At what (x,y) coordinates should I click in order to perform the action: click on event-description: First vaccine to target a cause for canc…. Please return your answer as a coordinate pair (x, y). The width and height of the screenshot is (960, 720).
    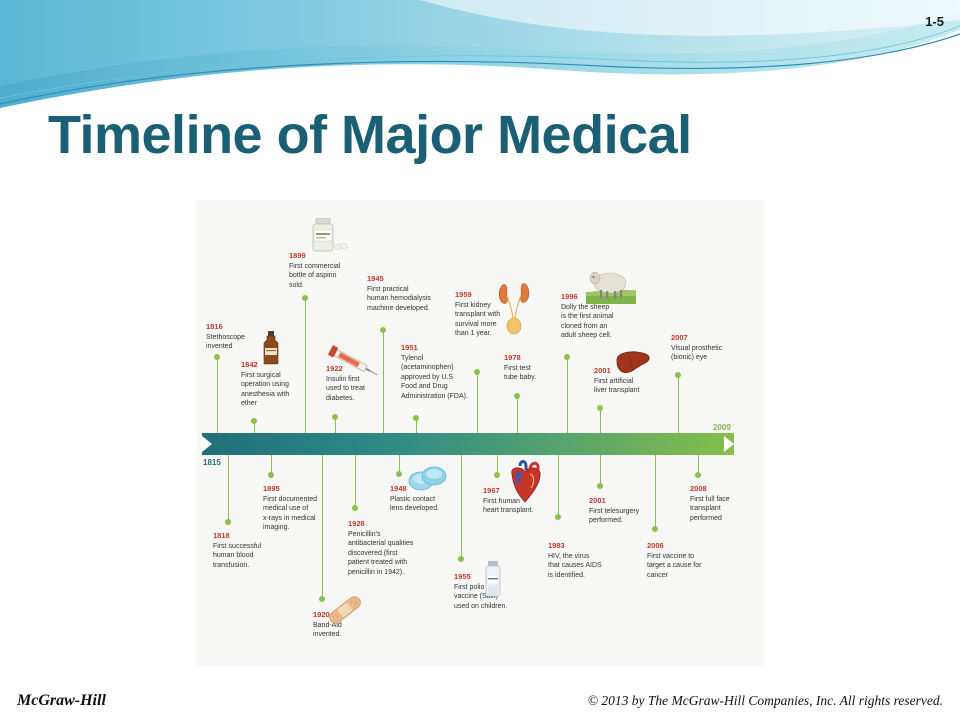
    Looking at the image, I should click on (674, 565).